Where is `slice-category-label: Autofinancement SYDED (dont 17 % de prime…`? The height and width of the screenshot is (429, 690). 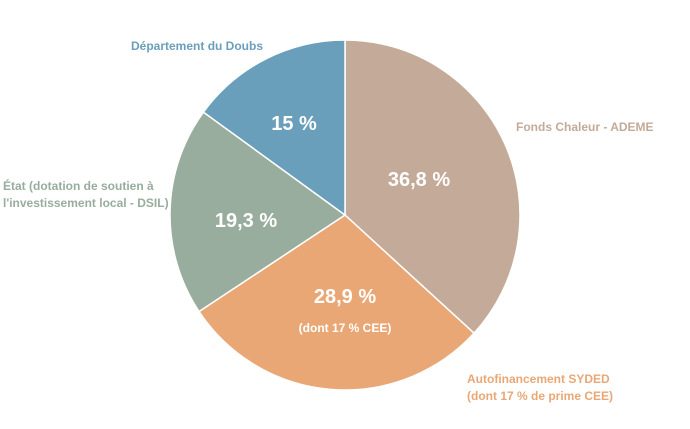 slice-category-label: Autofinancement SYDED (dont 17 % de prime… is located at coordinates (540, 387).